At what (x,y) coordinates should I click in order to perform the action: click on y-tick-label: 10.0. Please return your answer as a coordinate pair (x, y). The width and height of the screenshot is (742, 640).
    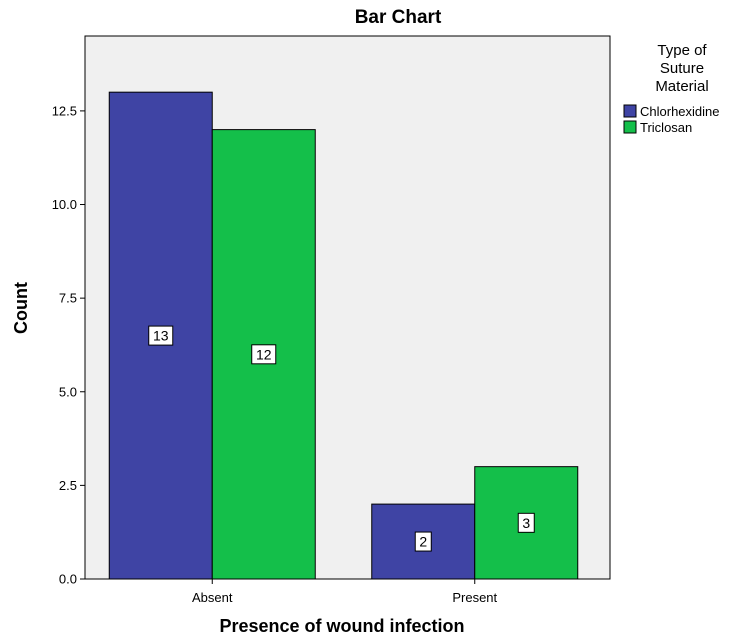
    Looking at the image, I should click on (64, 204).